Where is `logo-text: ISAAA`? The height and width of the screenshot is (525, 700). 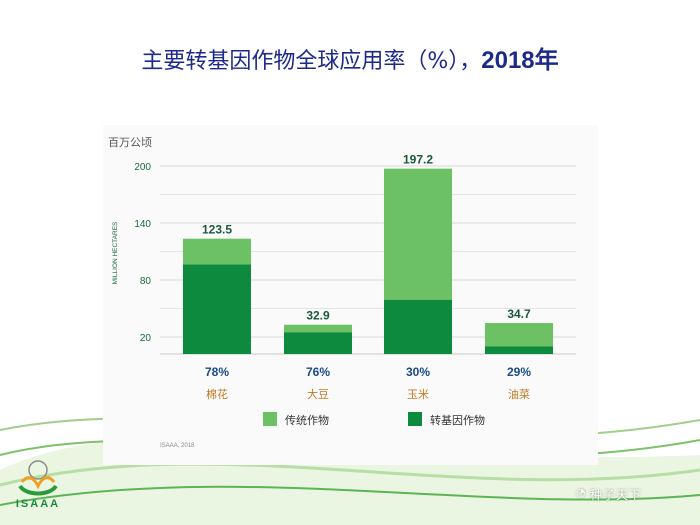
logo-text: ISAAA is located at coordinates (38, 504).